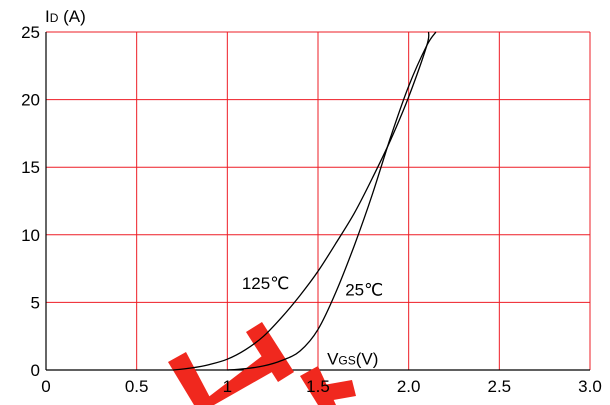 This screenshot has height=405, width=610. What do you see at coordinates (30, 32) in the screenshot?
I see `y-tick-label-5: 25` at bounding box center [30, 32].